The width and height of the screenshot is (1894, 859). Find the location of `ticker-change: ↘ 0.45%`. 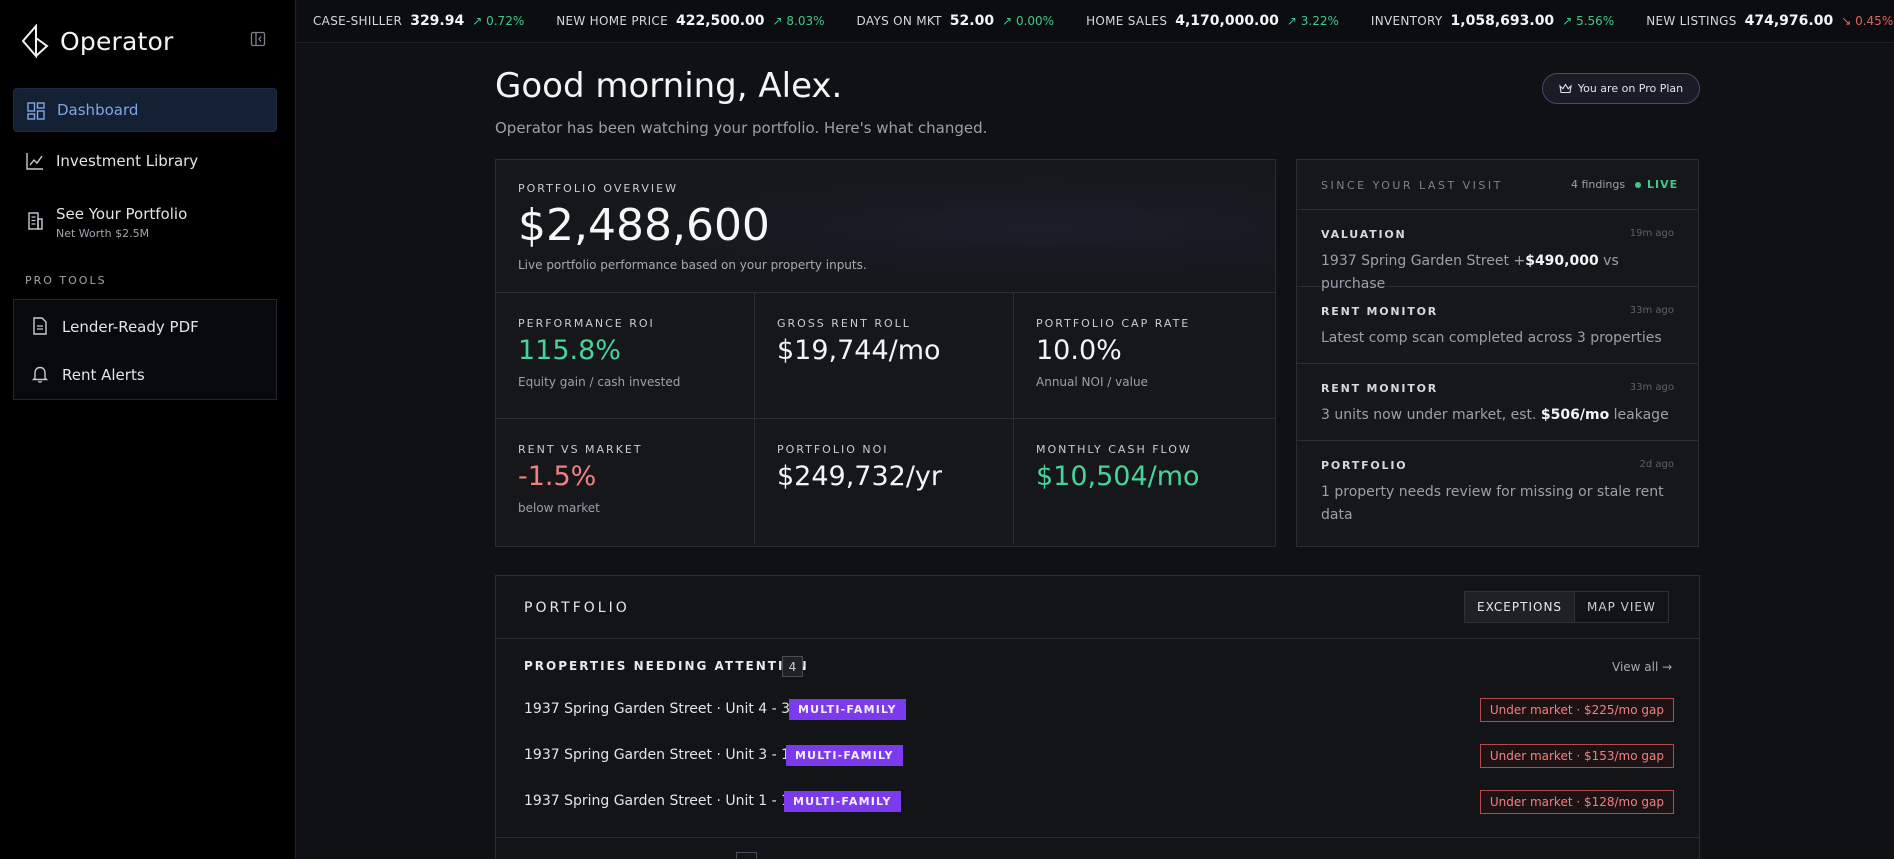

ticker-change: ↘ 0.45% is located at coordinates (1867, 21).